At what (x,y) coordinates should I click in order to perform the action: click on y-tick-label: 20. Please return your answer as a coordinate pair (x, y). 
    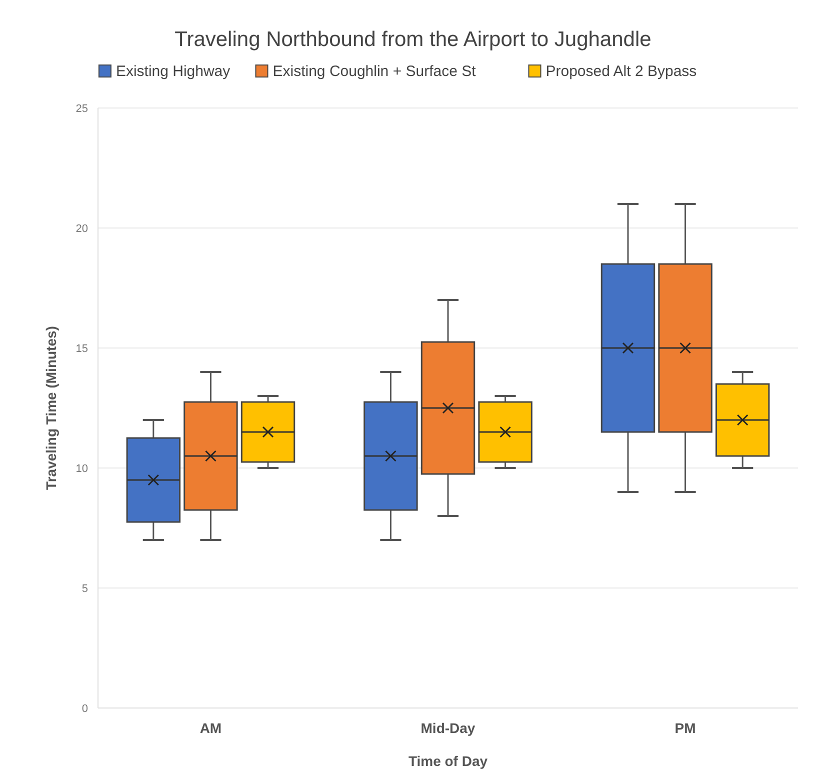
    Looking at the image, I should click on (82, 229).